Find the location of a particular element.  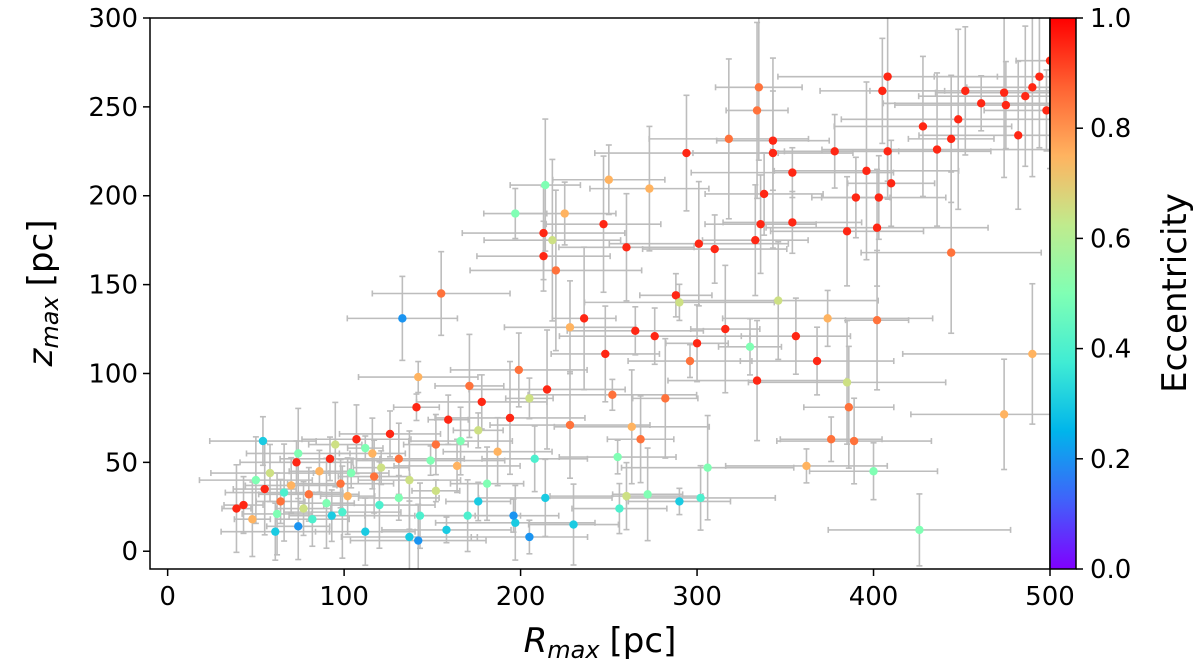

y-tick-label: 200 is located at coordinates (113, 197).